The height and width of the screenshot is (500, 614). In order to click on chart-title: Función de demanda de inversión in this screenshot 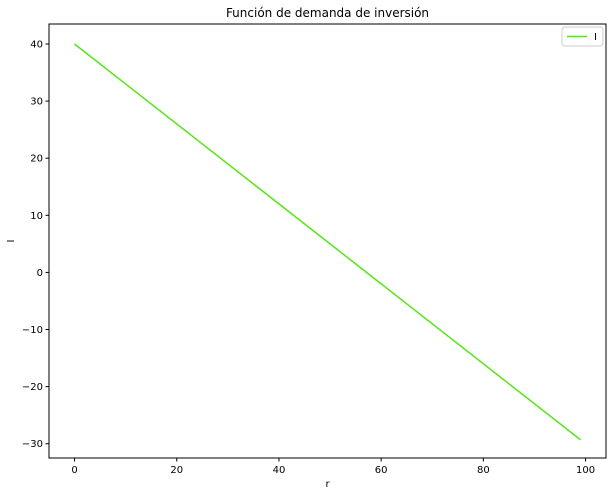, I will do `click(327, 13)`.